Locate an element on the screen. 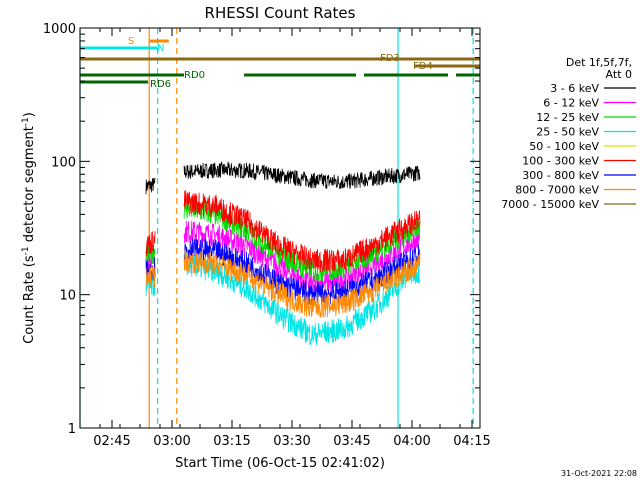 This screenshot has height=480, width=640. x-tick-label-1: 02:45 is located at coordinates (111, 441).